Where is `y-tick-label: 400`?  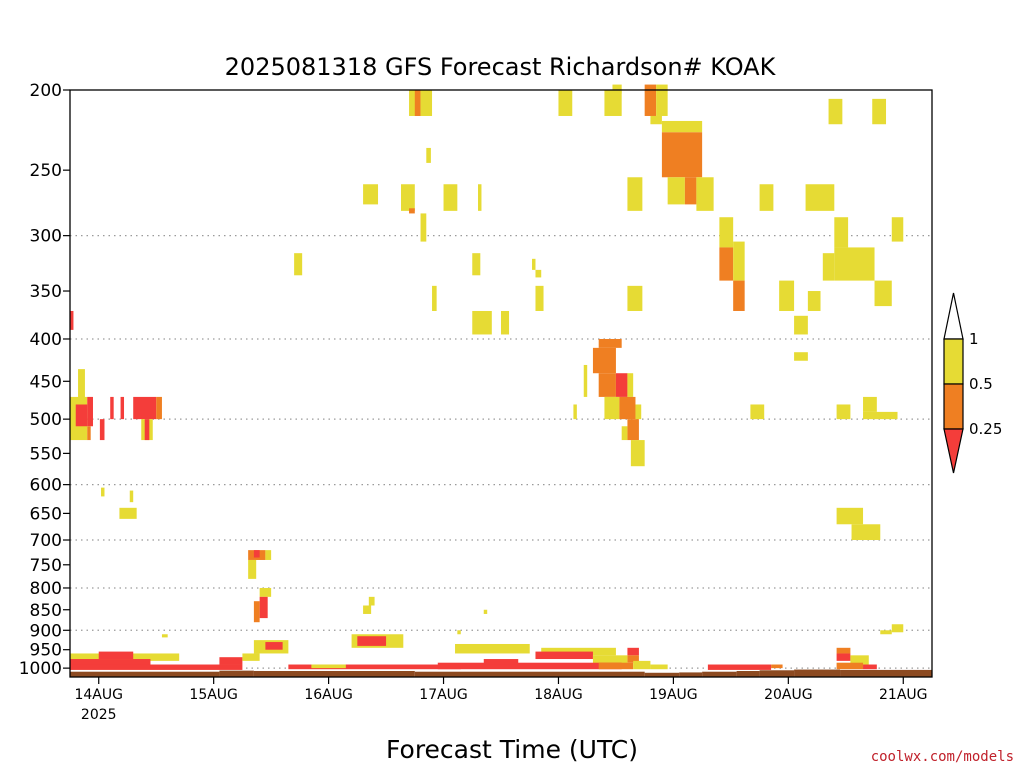 y-tick-label: 400 is located at coordinates (46, 340).